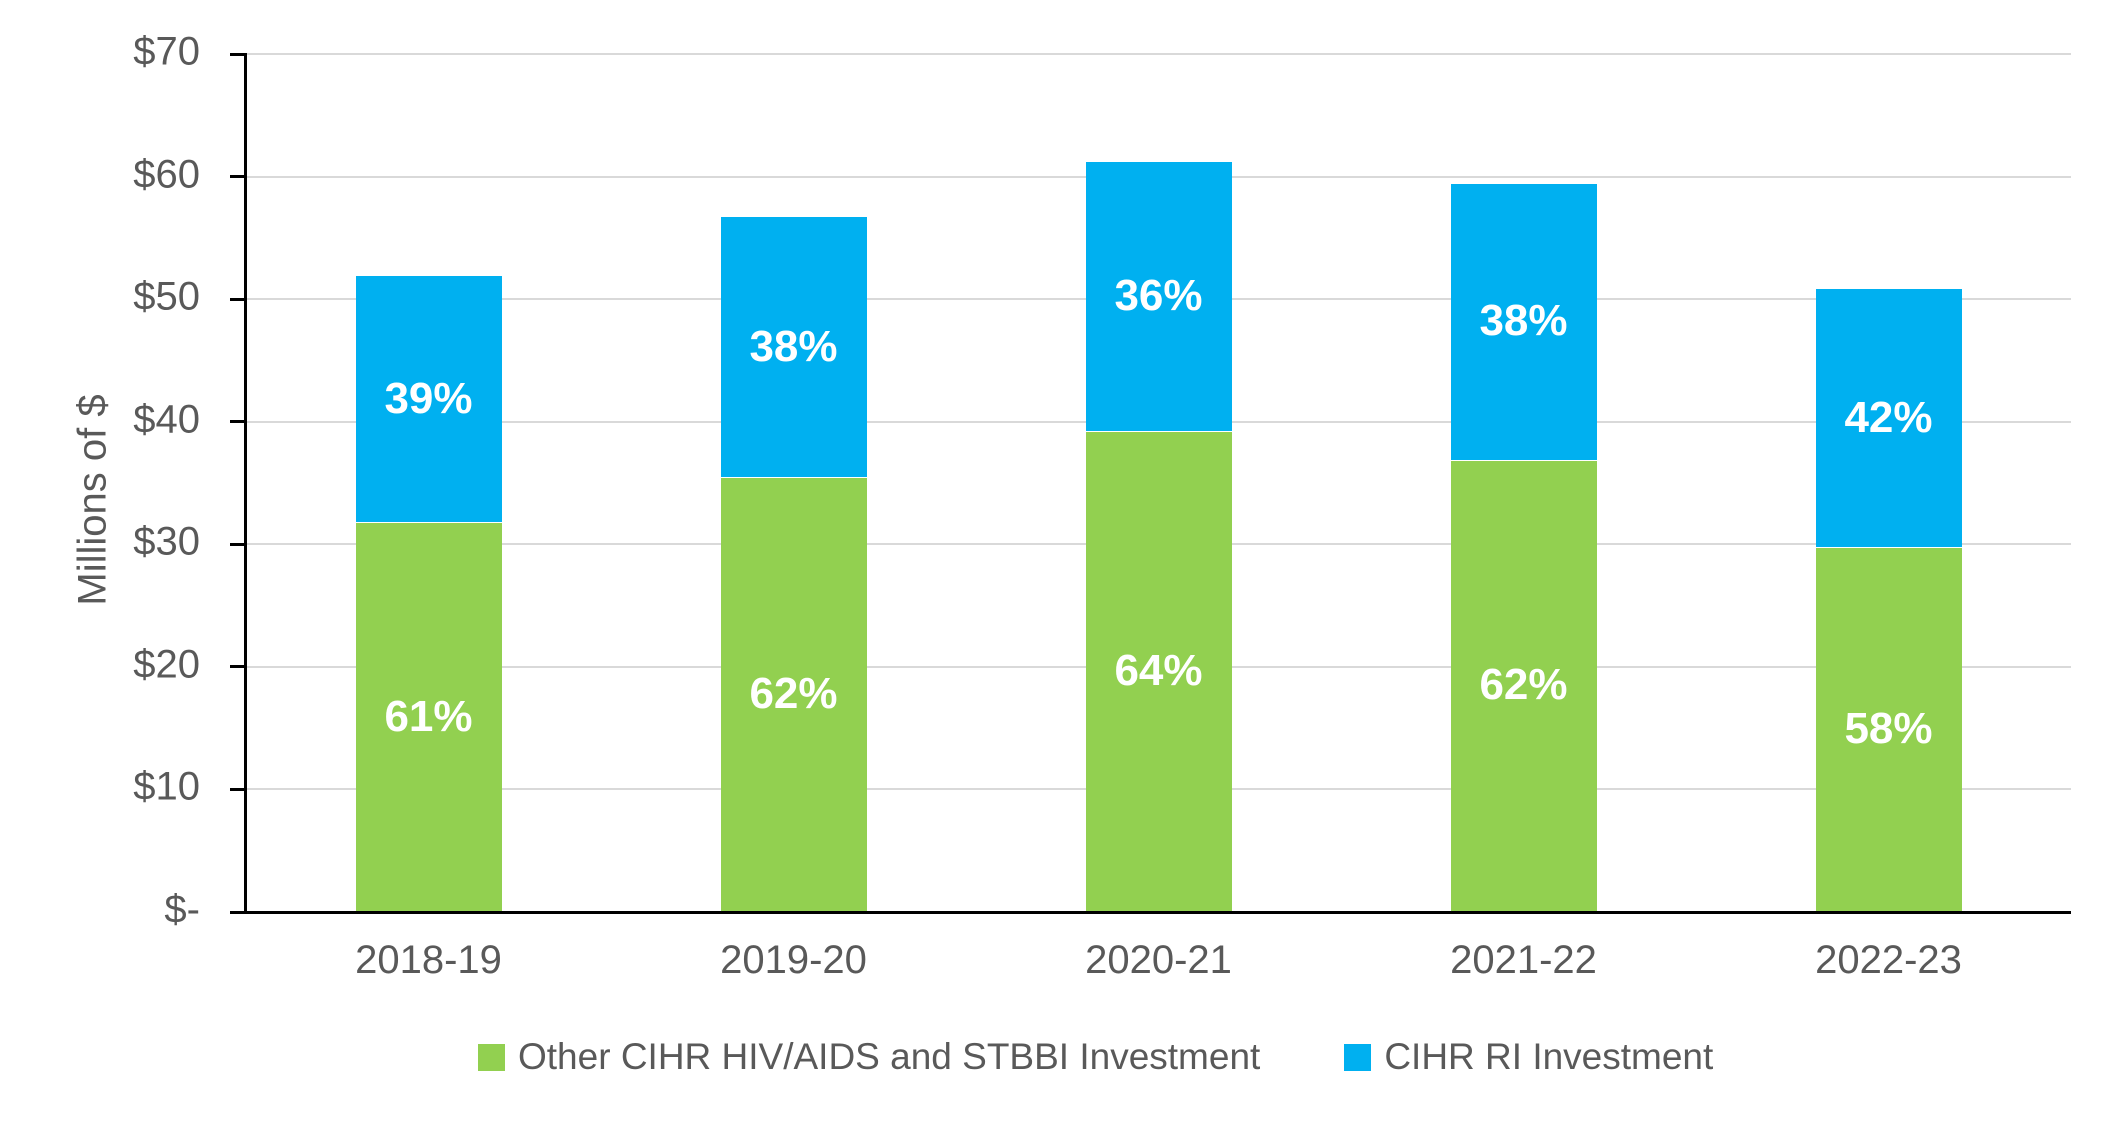 This screenshot has width=2123, height=1127. What do you see at coordinates (1523, 960) in the screenshot?
I see `x-tick-label: 2021-22` at bounding box center [1523, 960].